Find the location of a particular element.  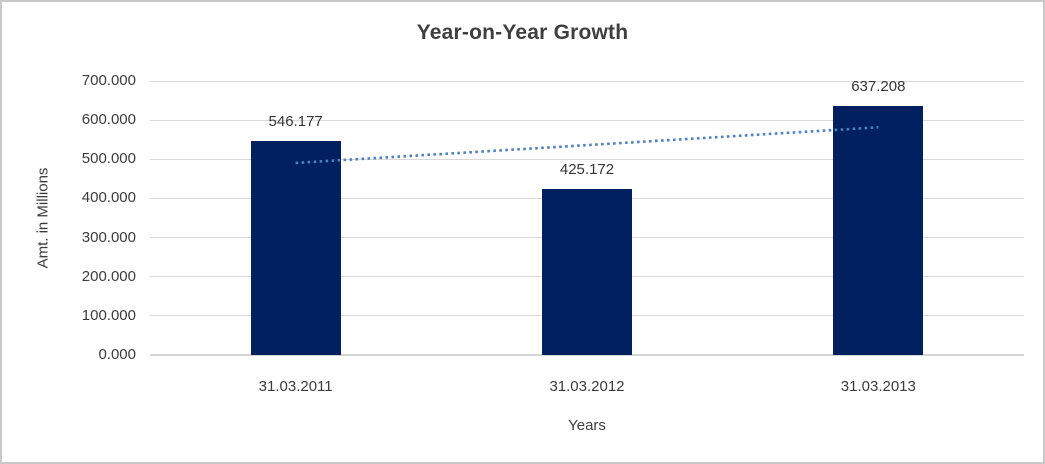

y-tick-label: 100.000 is located at coordinates (108, 315).